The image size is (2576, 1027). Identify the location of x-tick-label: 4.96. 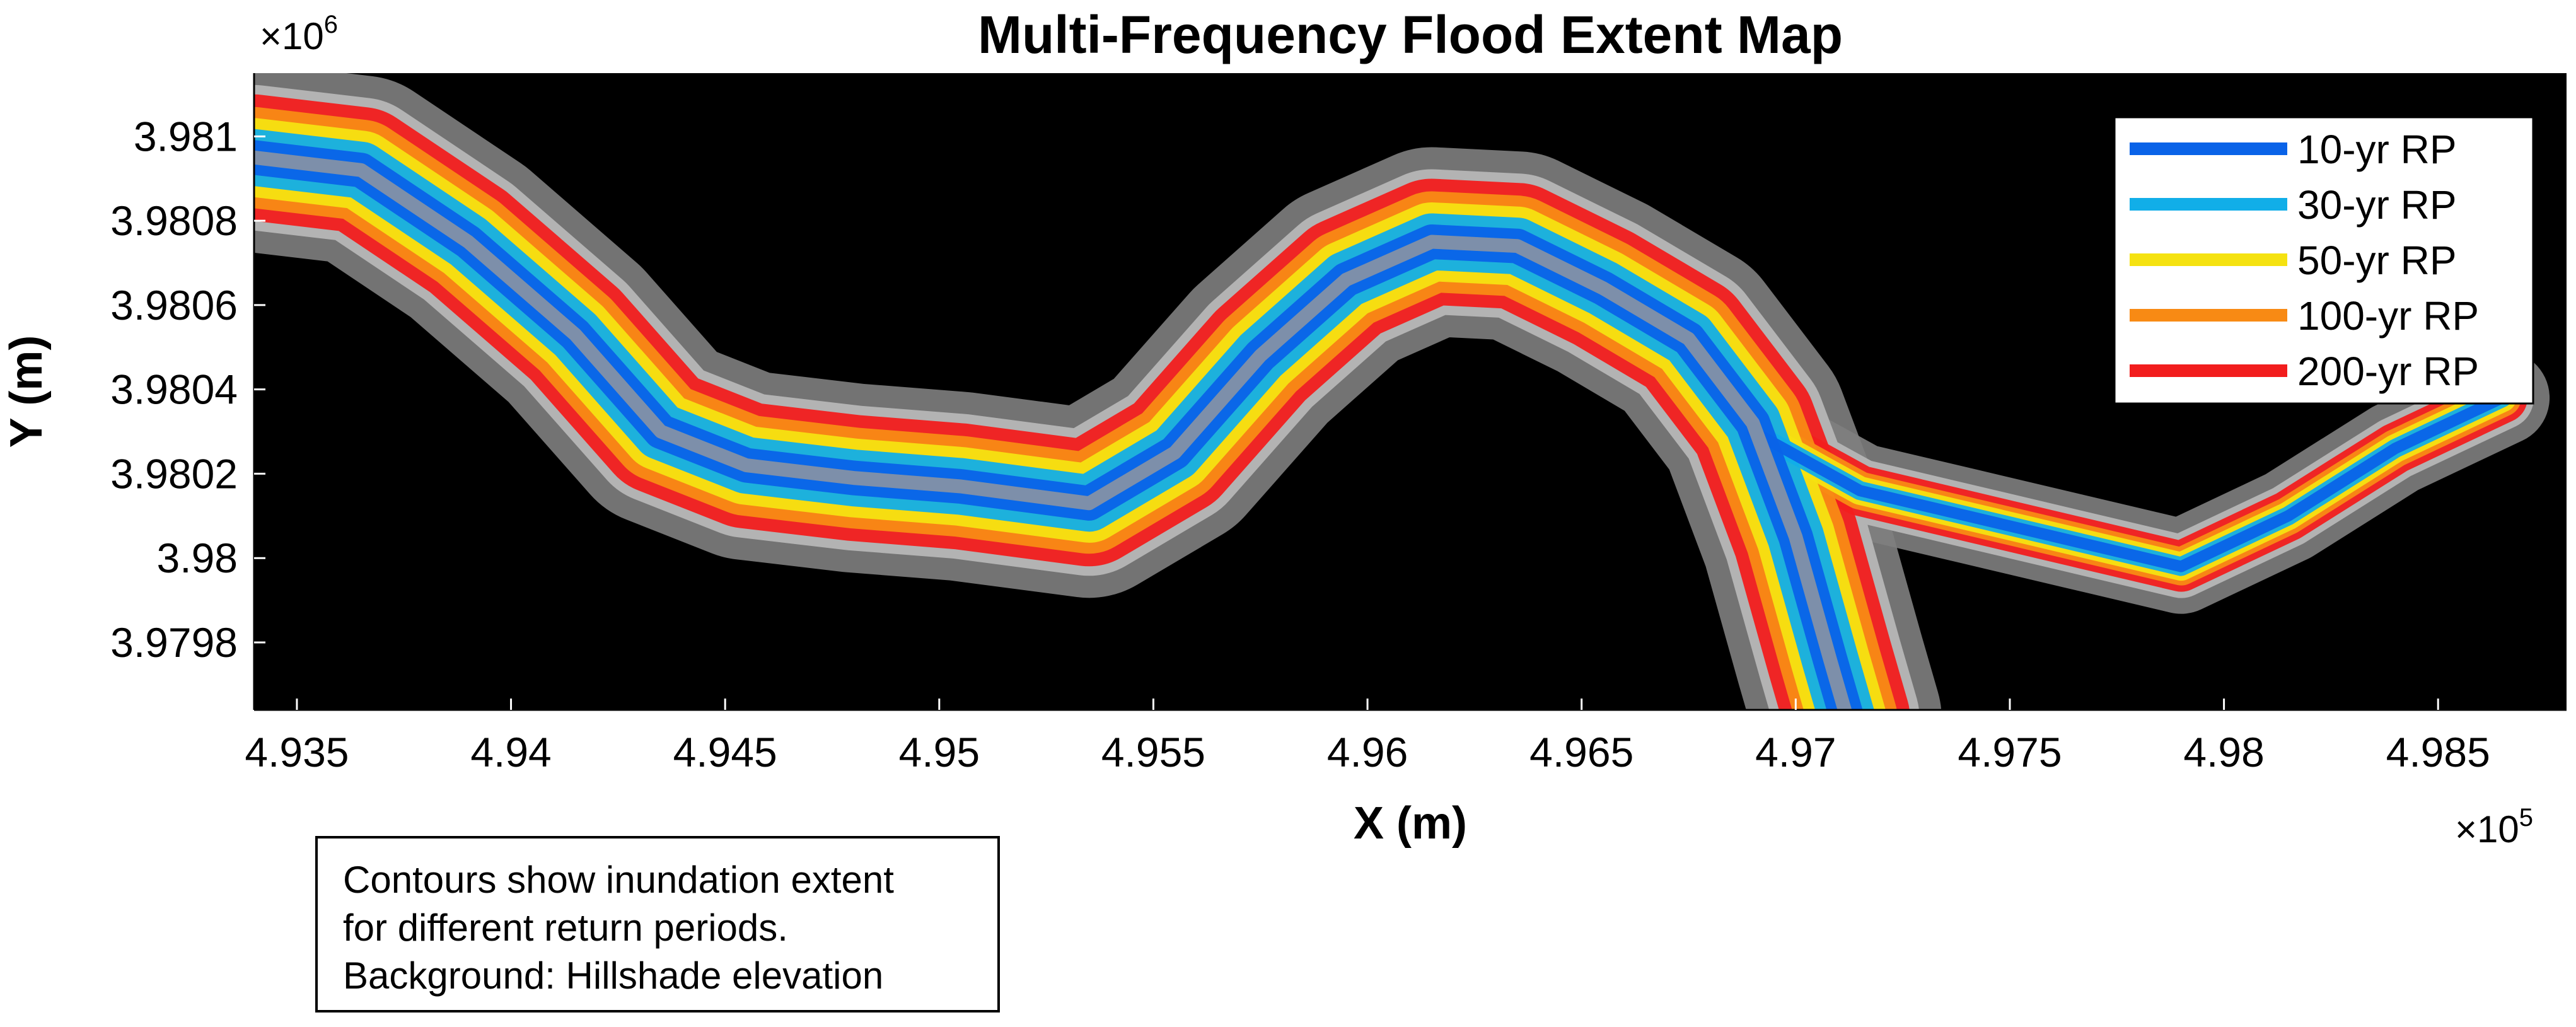
(1368, 752).